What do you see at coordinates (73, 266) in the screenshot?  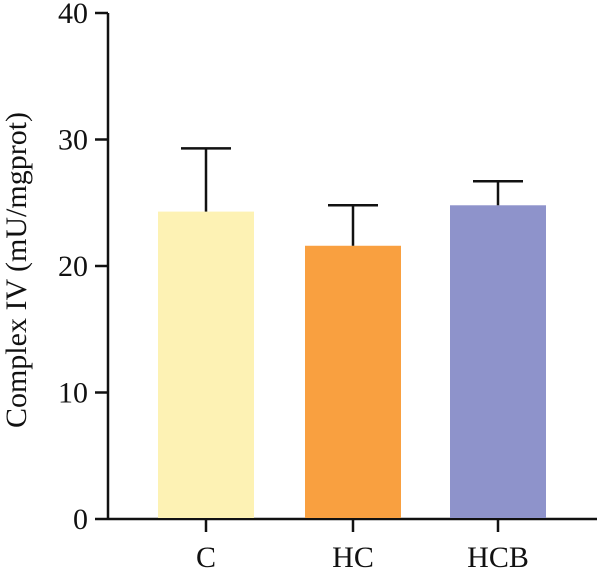 I see `y-tick-label: 20` at bounding box center [73, 266].